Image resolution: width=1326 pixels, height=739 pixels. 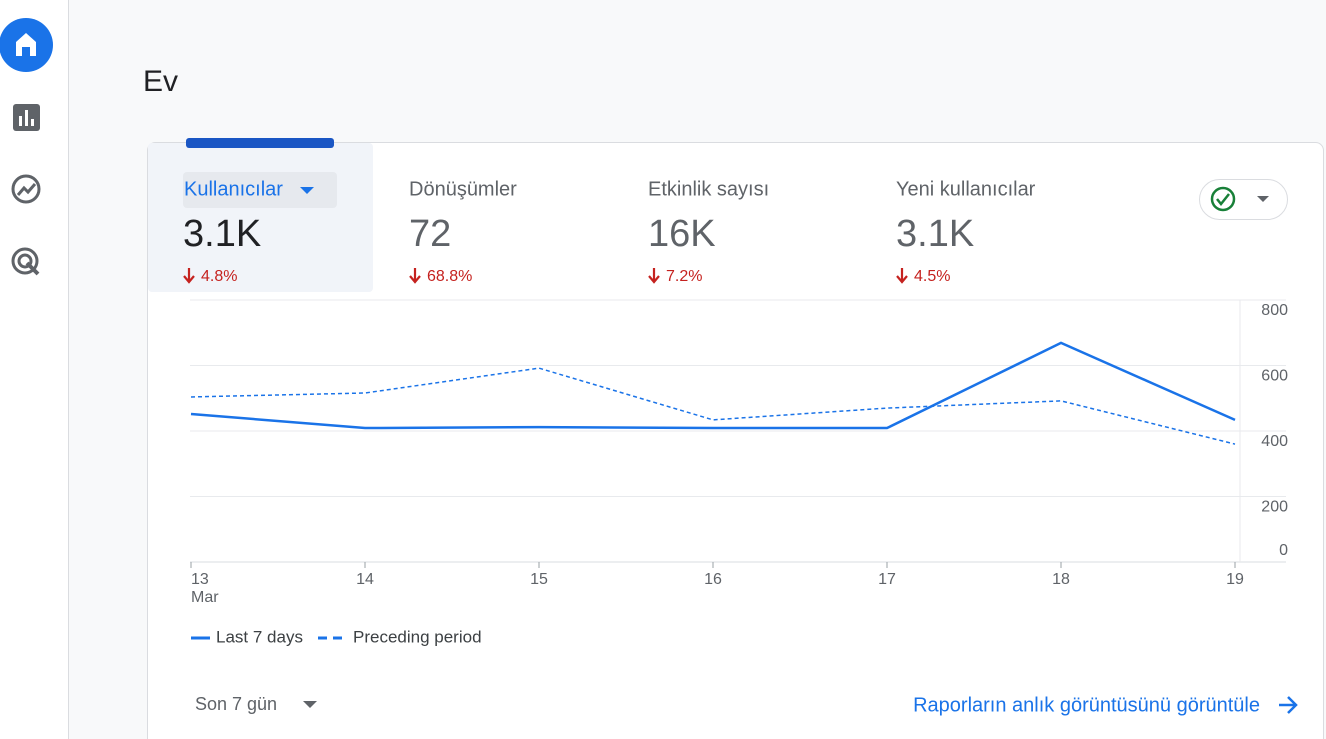 What do you see at coordinates (236, 704) in the screenshot?
I see `date-range: Son 7 gün` at bounding box center [236, 704].